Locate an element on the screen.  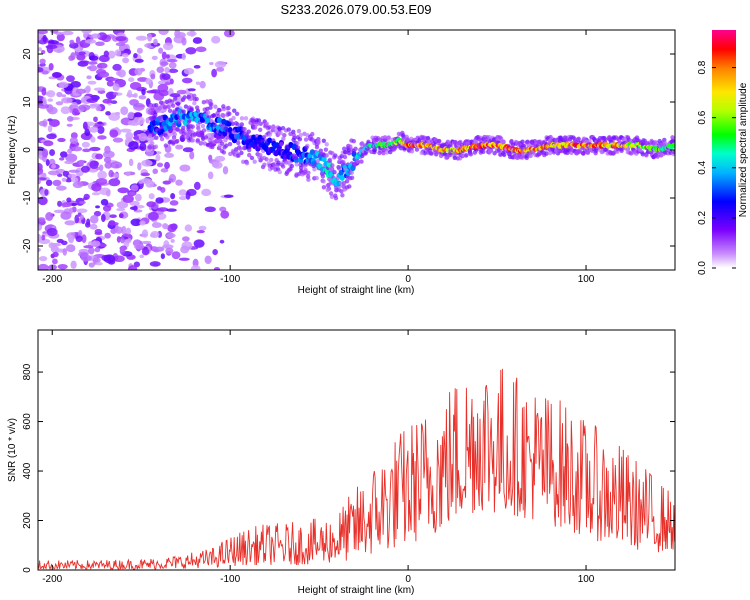
spectrogram-y-tick-label: 0 is located at coordinates (27, 150).